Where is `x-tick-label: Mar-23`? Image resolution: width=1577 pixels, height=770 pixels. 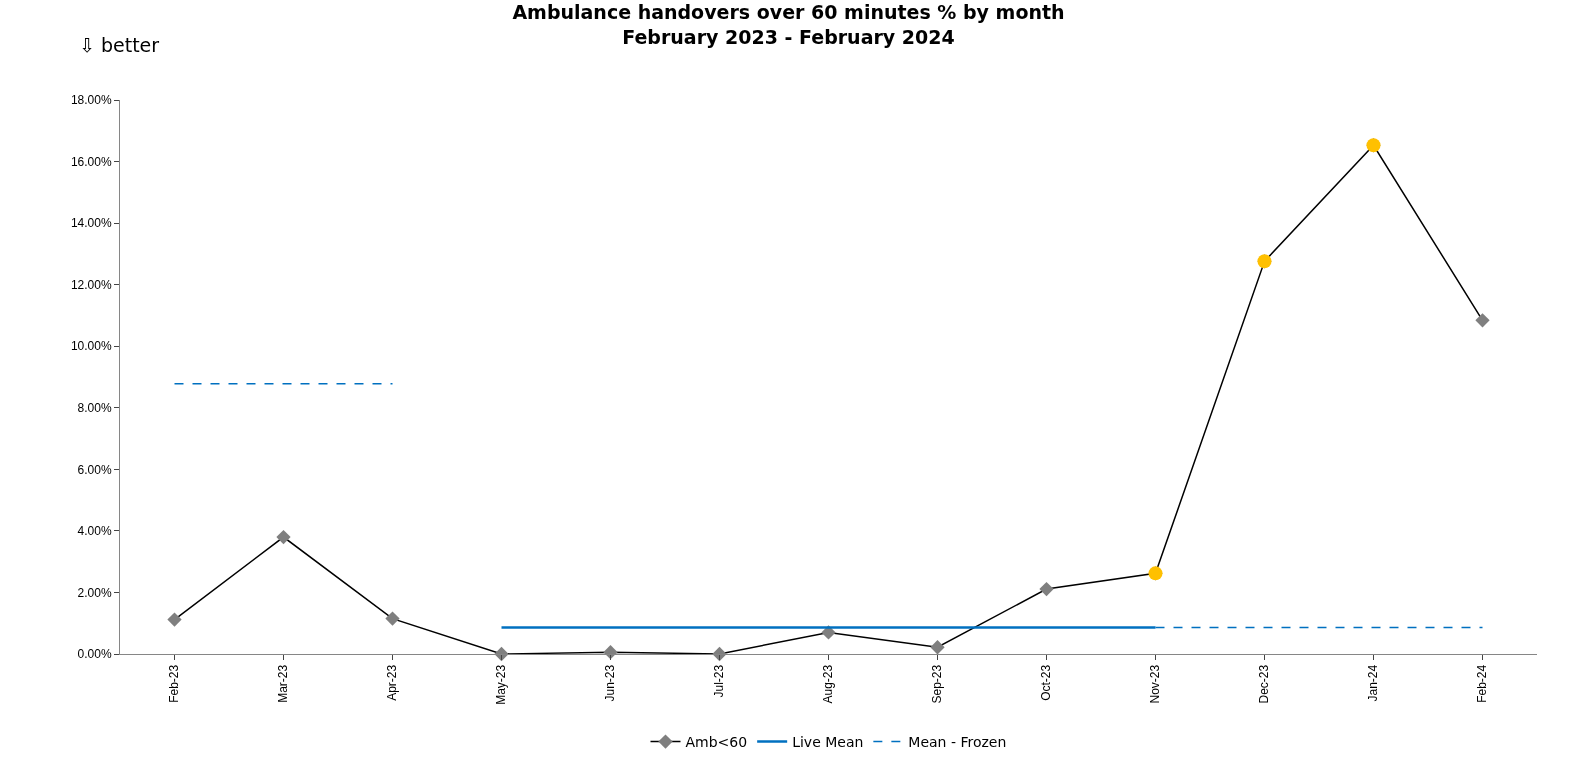
x-tick-label: Mar-23 is located at coordinates (283, 683).